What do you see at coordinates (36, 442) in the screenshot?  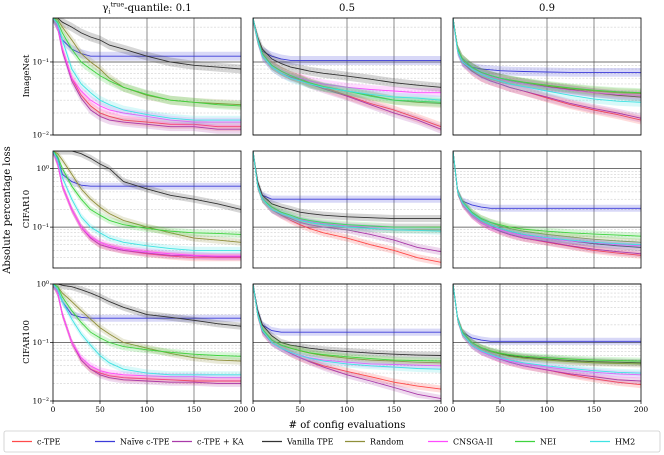 I see `legend-item-c-tpe: c-TPE` at bounding box center [36, 442].